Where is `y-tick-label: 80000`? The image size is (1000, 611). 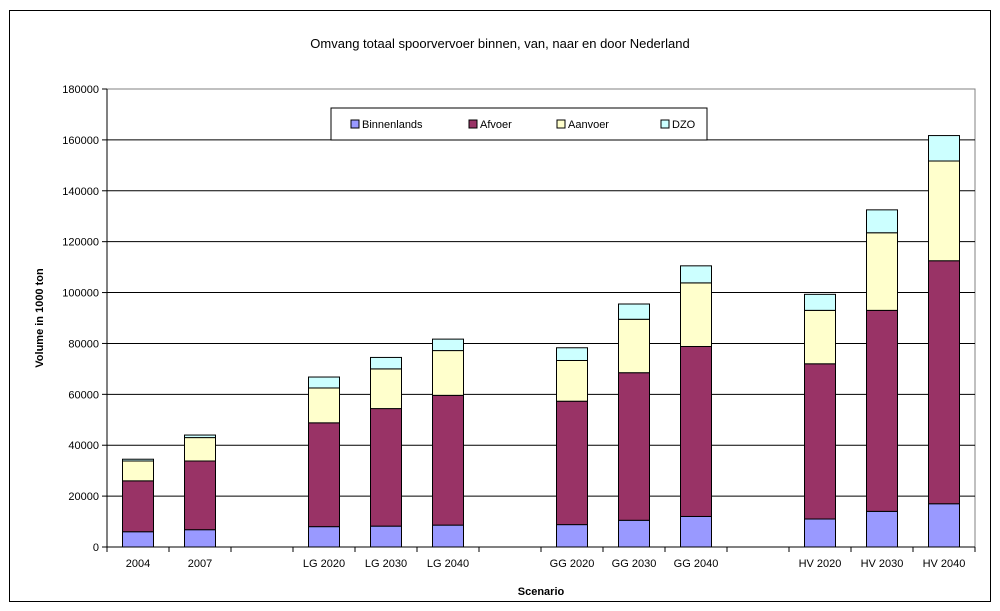 y-tick-label: 80000 is located at coordinates (83, 344).